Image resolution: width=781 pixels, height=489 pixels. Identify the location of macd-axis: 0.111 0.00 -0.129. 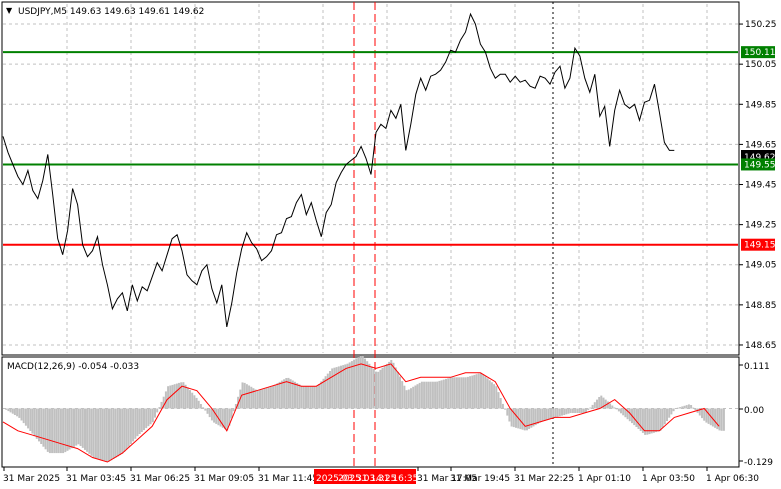
(756, 415).